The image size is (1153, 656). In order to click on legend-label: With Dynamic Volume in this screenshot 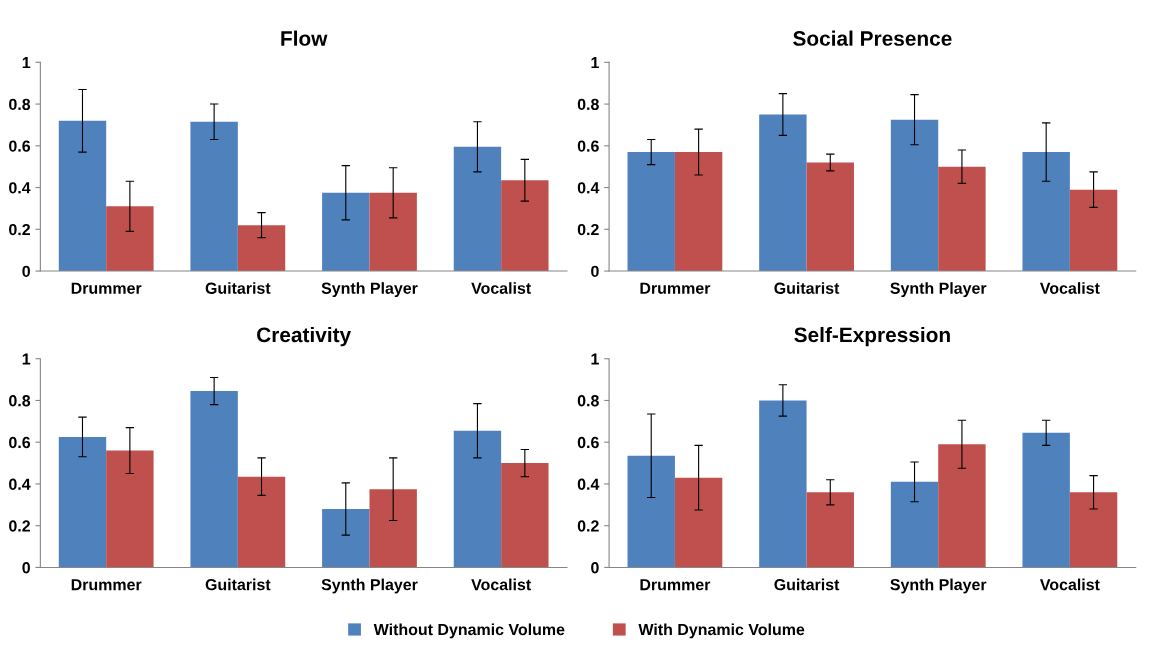, I will do `click(721, 631)`.